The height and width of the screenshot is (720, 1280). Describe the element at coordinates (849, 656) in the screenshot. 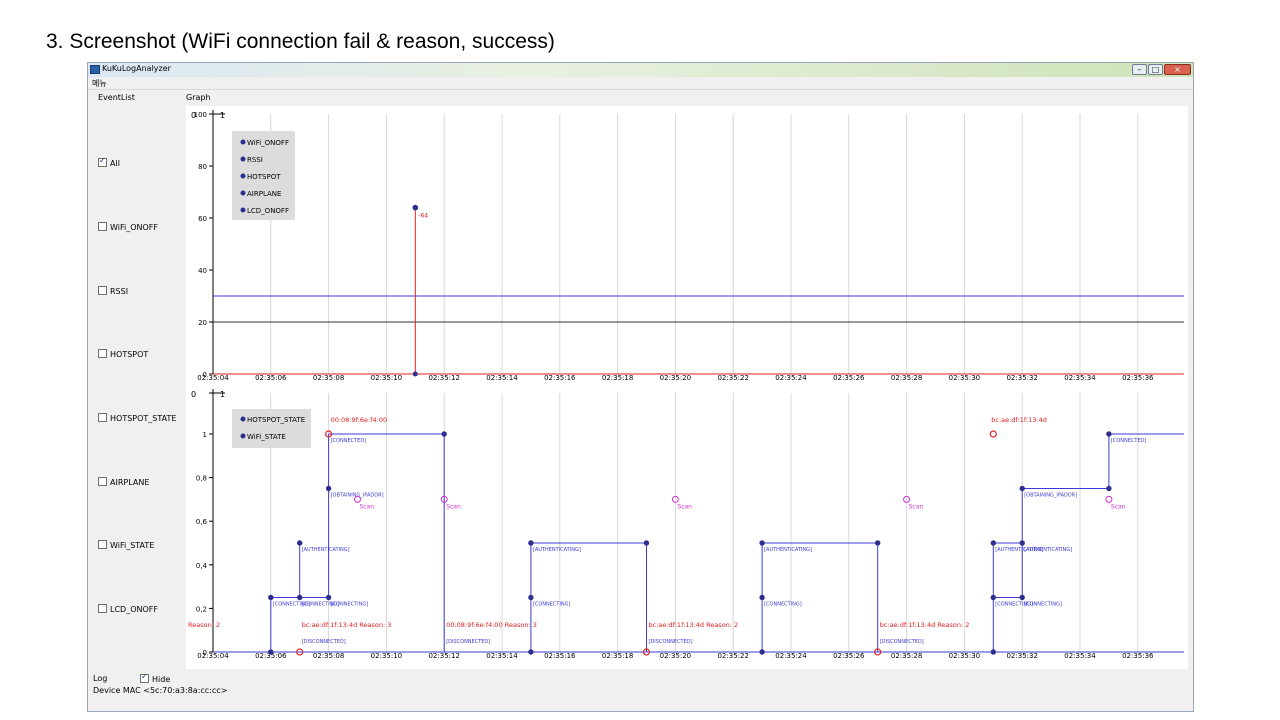

I see `bottom-x-tick-label: 02:35:26` at that location.